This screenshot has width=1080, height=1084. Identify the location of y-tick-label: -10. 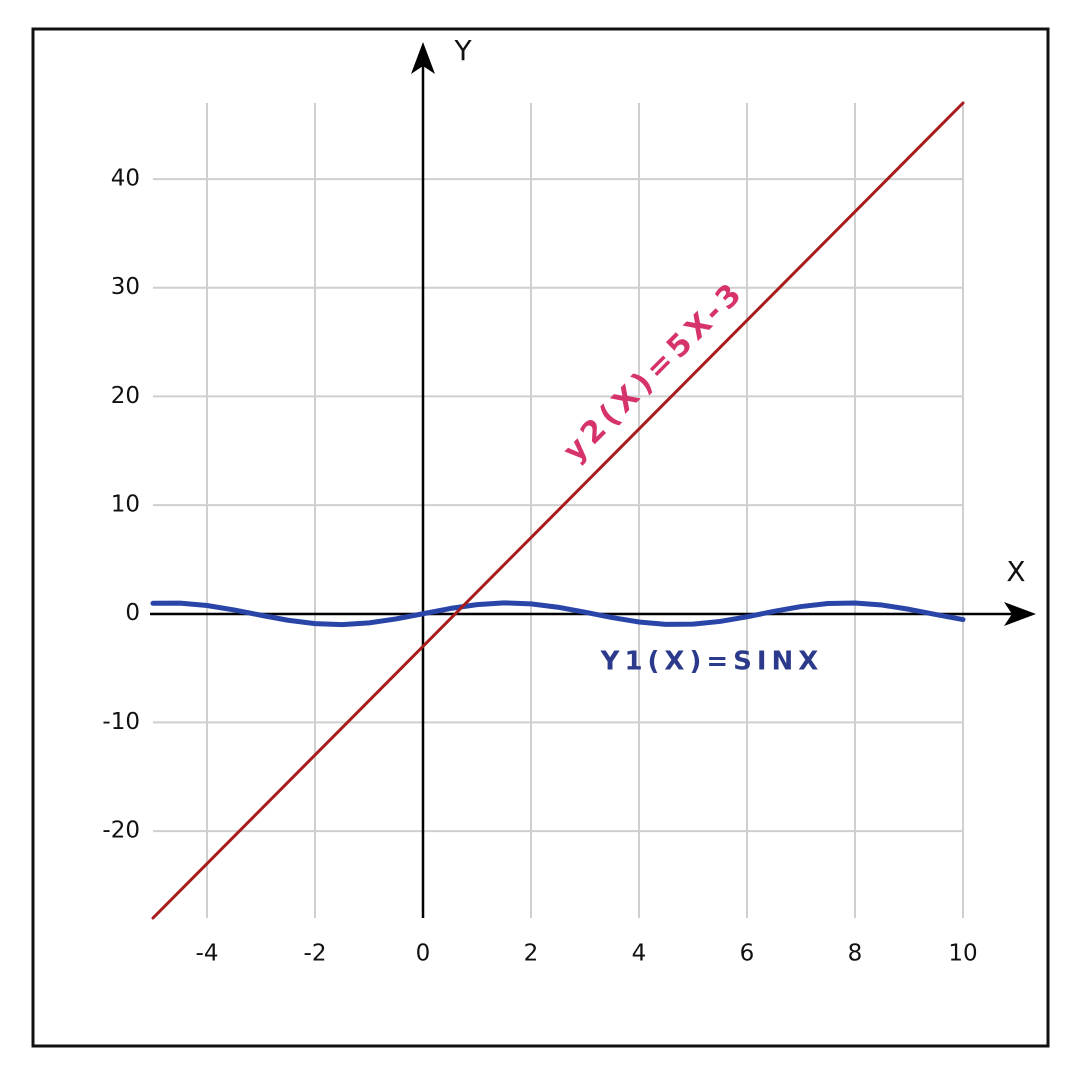
(121, 722).